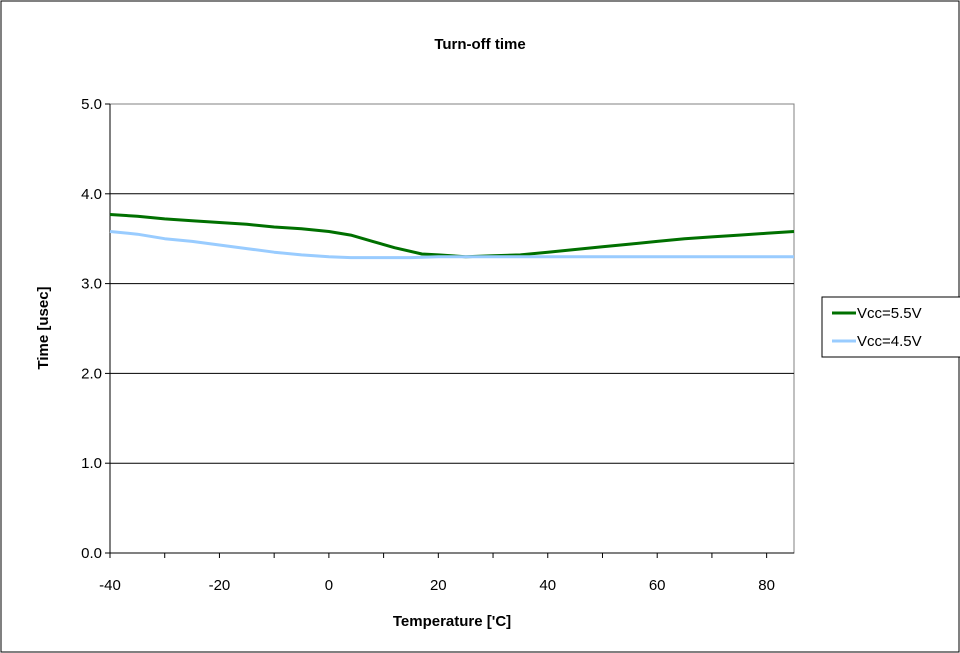 Image resolution: width=960 pixels, height=653 pixels. I want to click on x-tick-label-2: 0, so click(329, 585).